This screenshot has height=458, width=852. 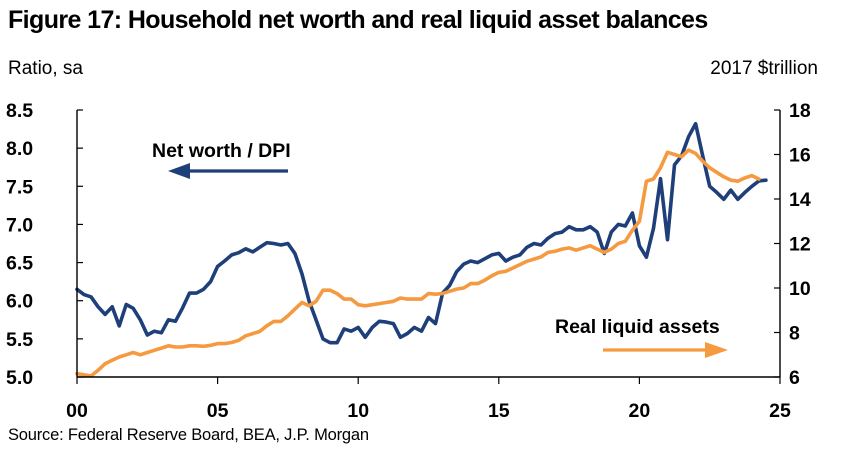 I want to click on left-axis-tick-label: 8.0, so click(x=19, y=149).